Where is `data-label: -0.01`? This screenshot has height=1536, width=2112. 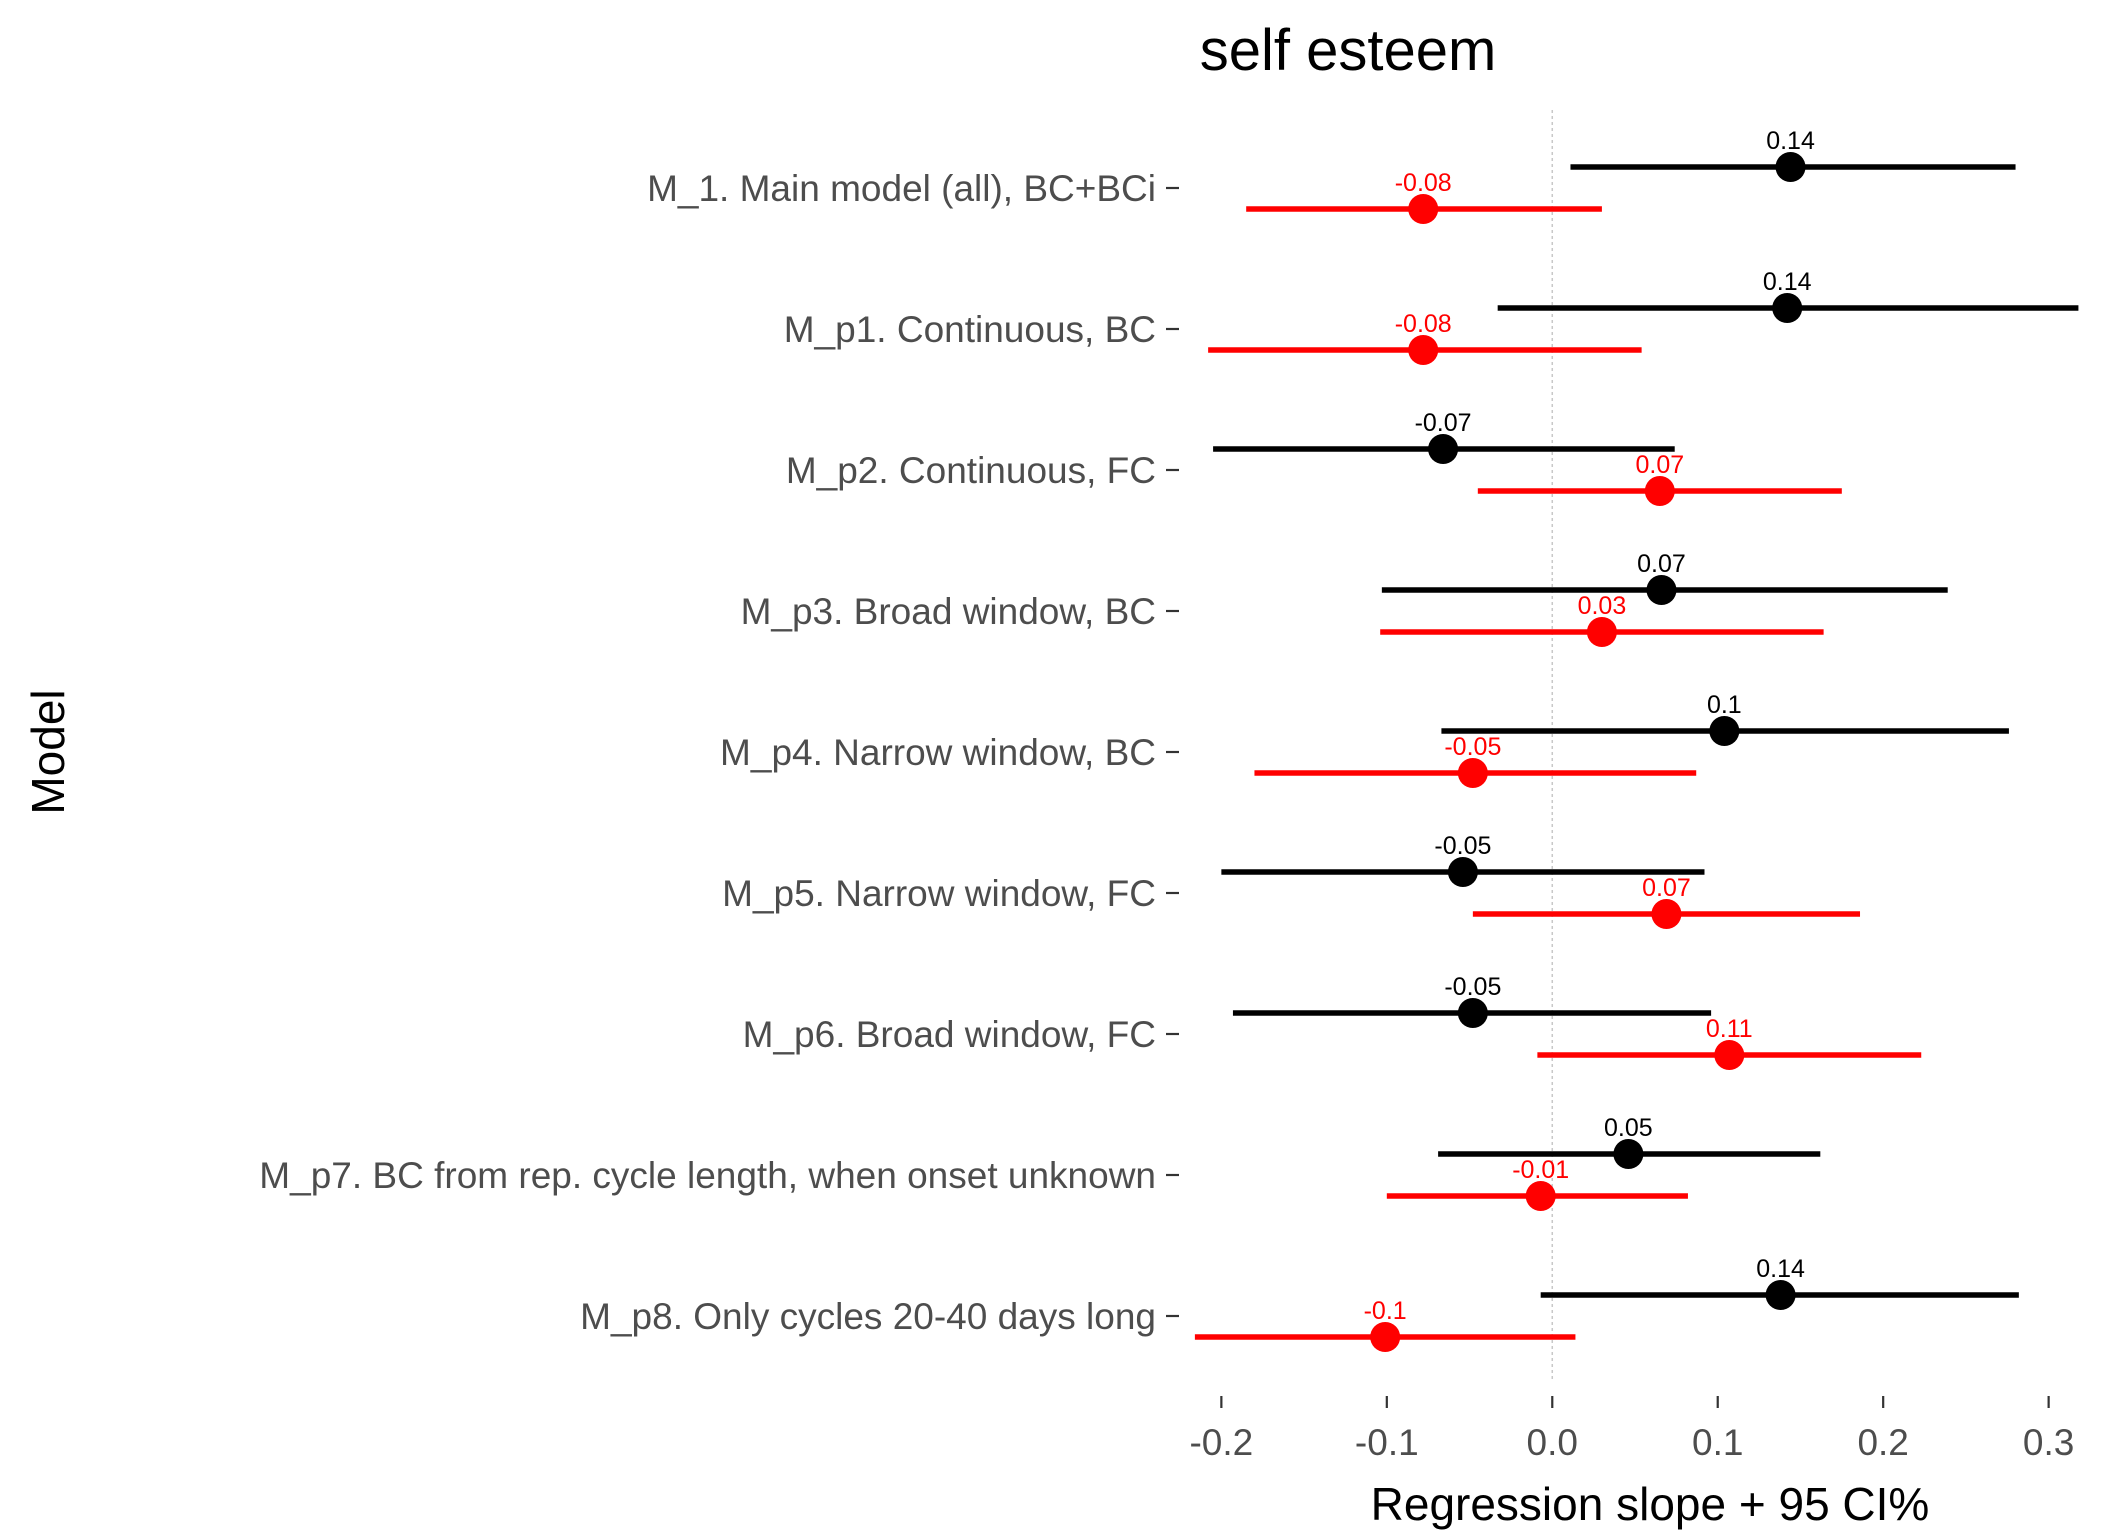 data-label: -0.01 is located at coordinates (1540, 1170).